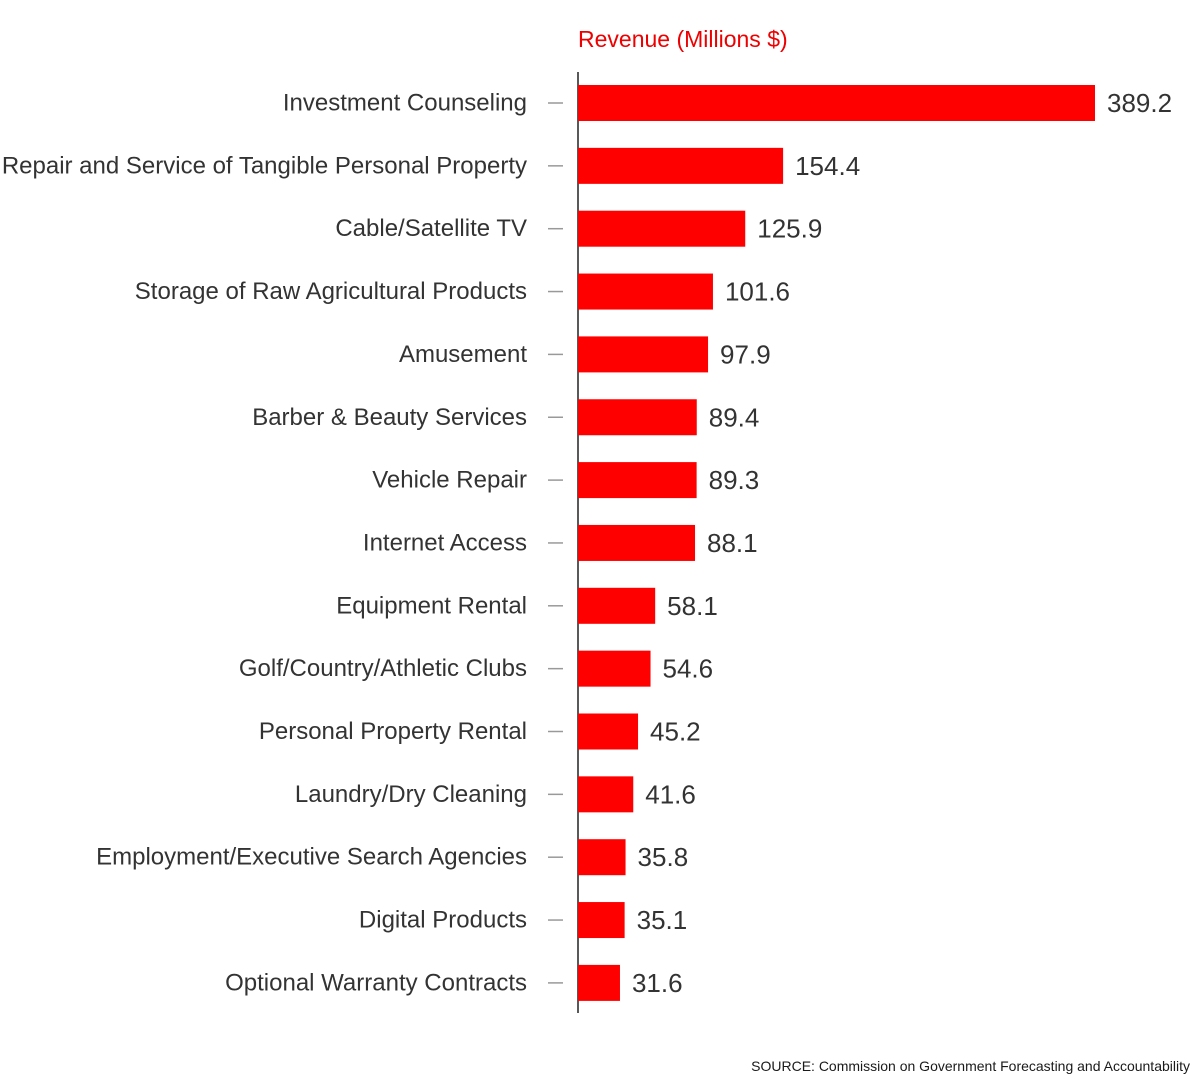 The width and height of the screenshot is (1200, 1080). What do you see at coordinates (732, 543) in the screenshot?
I see `data-label: 88.1` at bounding box center [732, 543].